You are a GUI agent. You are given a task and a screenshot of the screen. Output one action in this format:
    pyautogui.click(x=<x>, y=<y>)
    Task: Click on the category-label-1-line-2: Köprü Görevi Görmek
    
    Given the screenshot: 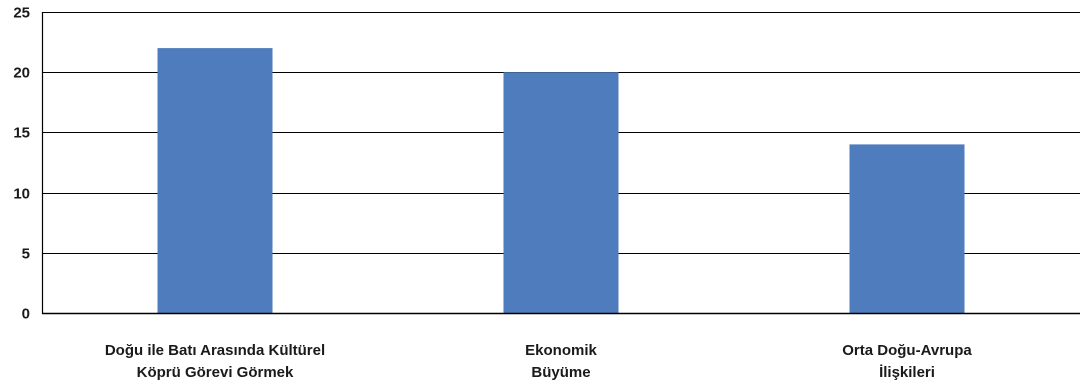 What is the action you would take?
    pyautogui.click(x=215, y=372)
    